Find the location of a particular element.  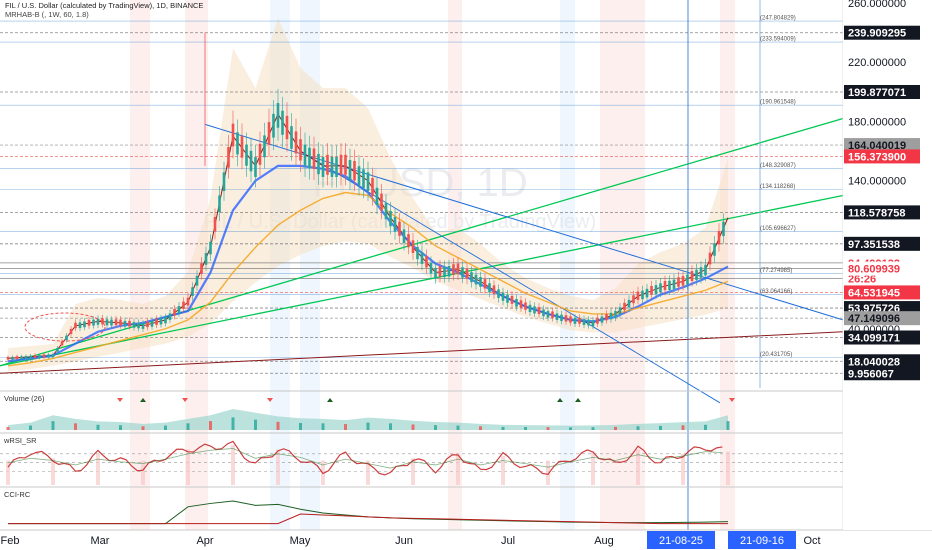

time-axis-label: Apr is located at coordinates (204, 541).